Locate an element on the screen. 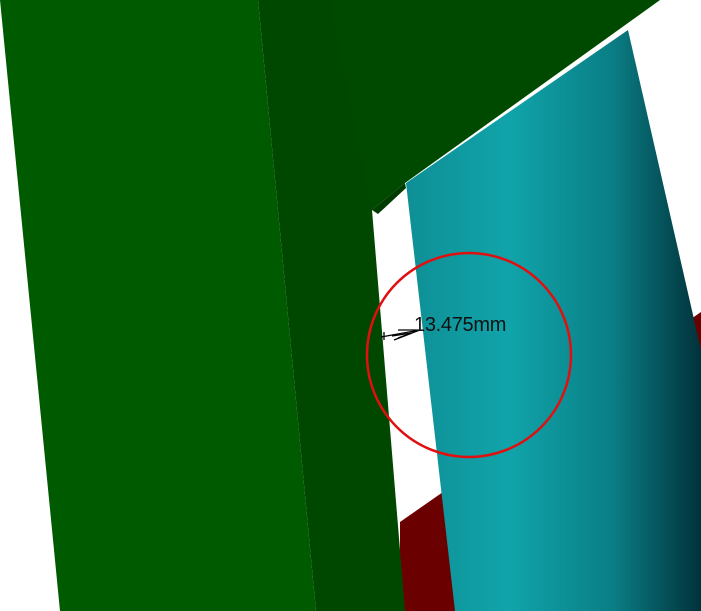  left-beam-edge is located at coordinates (389, 198).